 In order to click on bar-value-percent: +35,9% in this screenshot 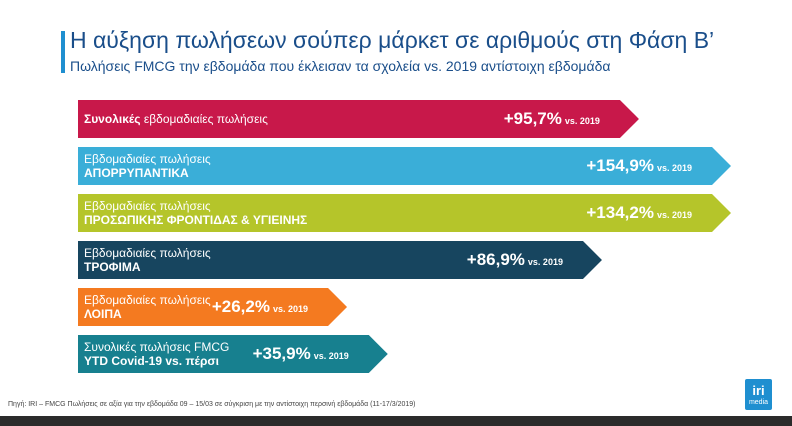, I will do `click(281, 353)`.